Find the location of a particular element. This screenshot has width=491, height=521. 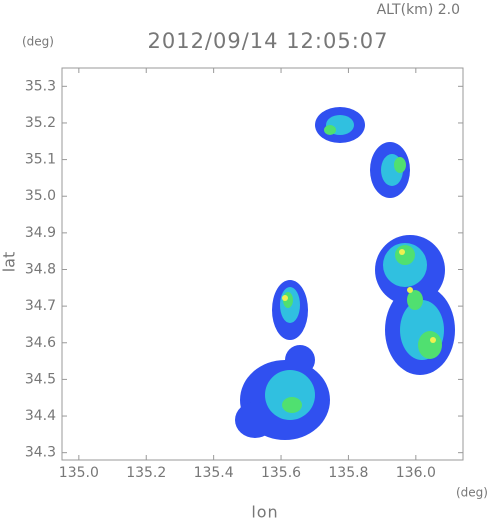

x-axis-label: lon is located at coordinates (264, 512).